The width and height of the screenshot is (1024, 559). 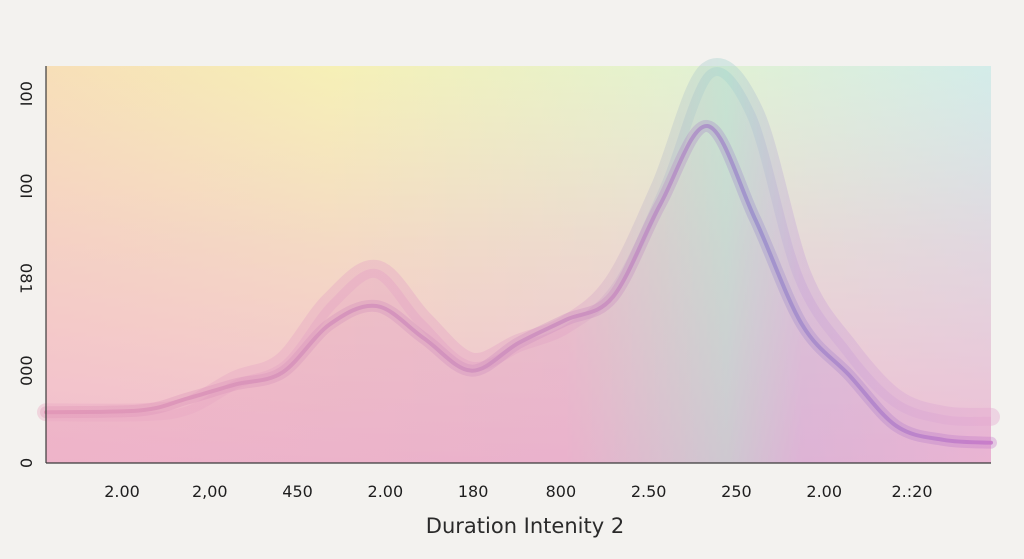 I want to click on x-tick-label: 2.50, so click(x=649, y=491).